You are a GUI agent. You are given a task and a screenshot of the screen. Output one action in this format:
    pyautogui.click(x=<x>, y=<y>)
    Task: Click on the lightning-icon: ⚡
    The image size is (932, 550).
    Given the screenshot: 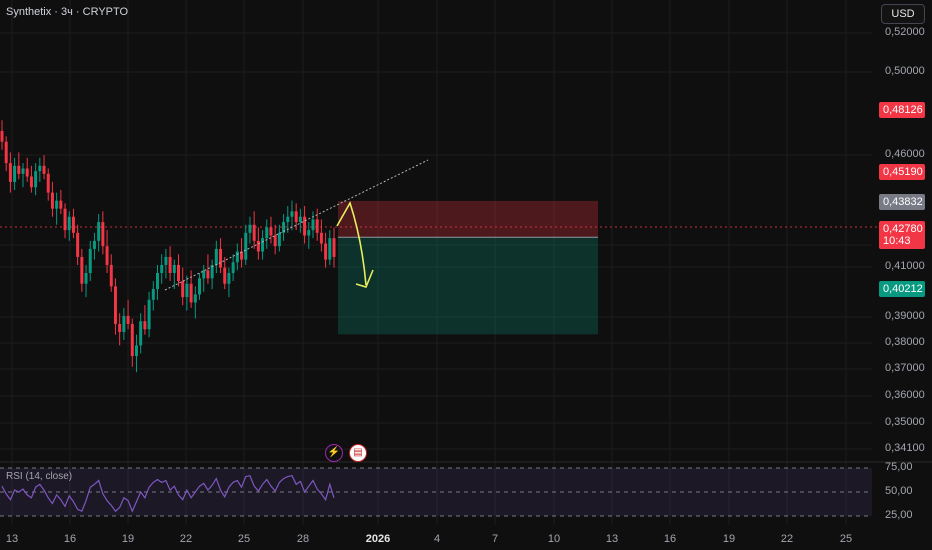 What is the action you would take?
    pyautogui.click(x=334, y=453)
    